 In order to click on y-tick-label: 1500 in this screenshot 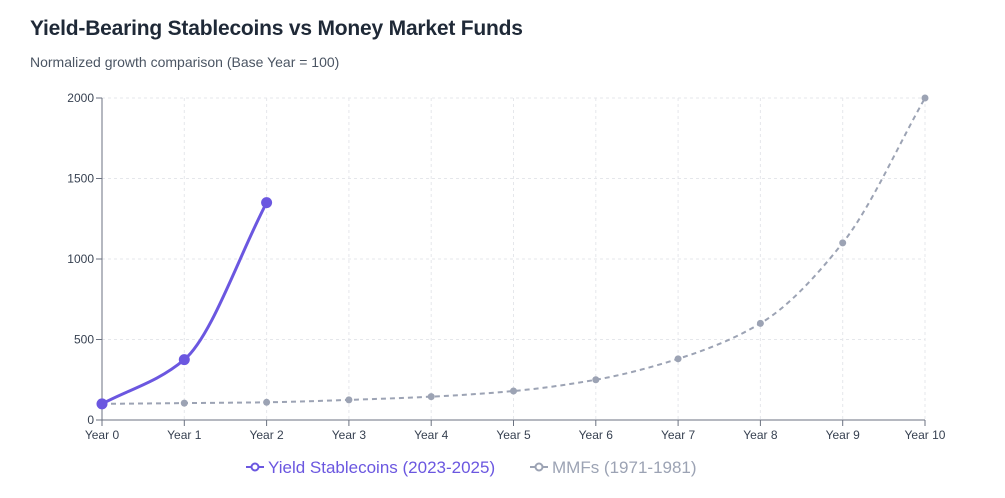, I will do `click(80, 179)`.